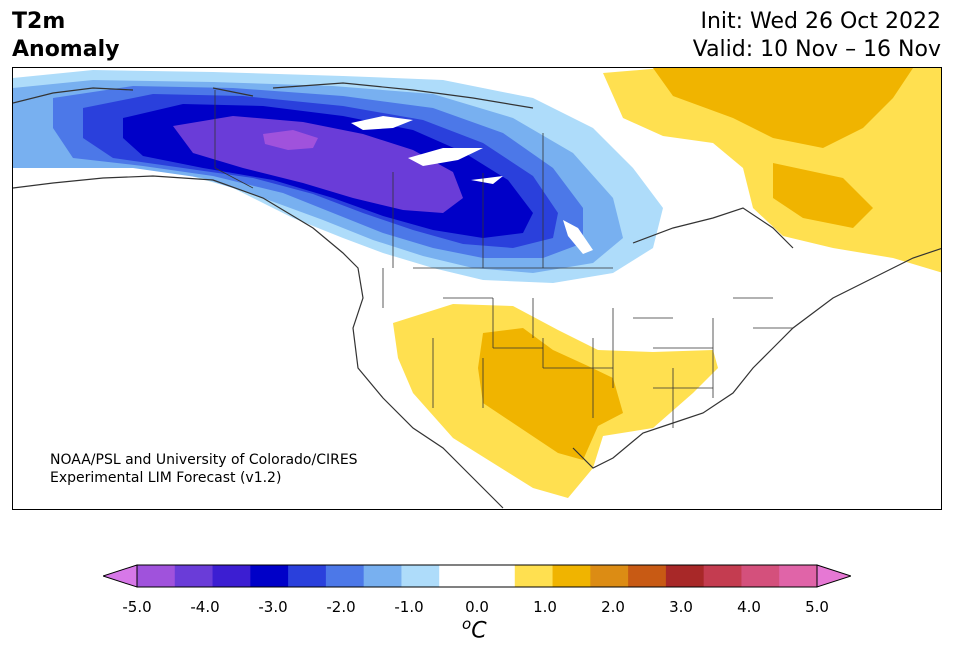  Describe the element at coordinates (318, 164) in the screenshot. I see `cold-anomaly-violet` at that location.